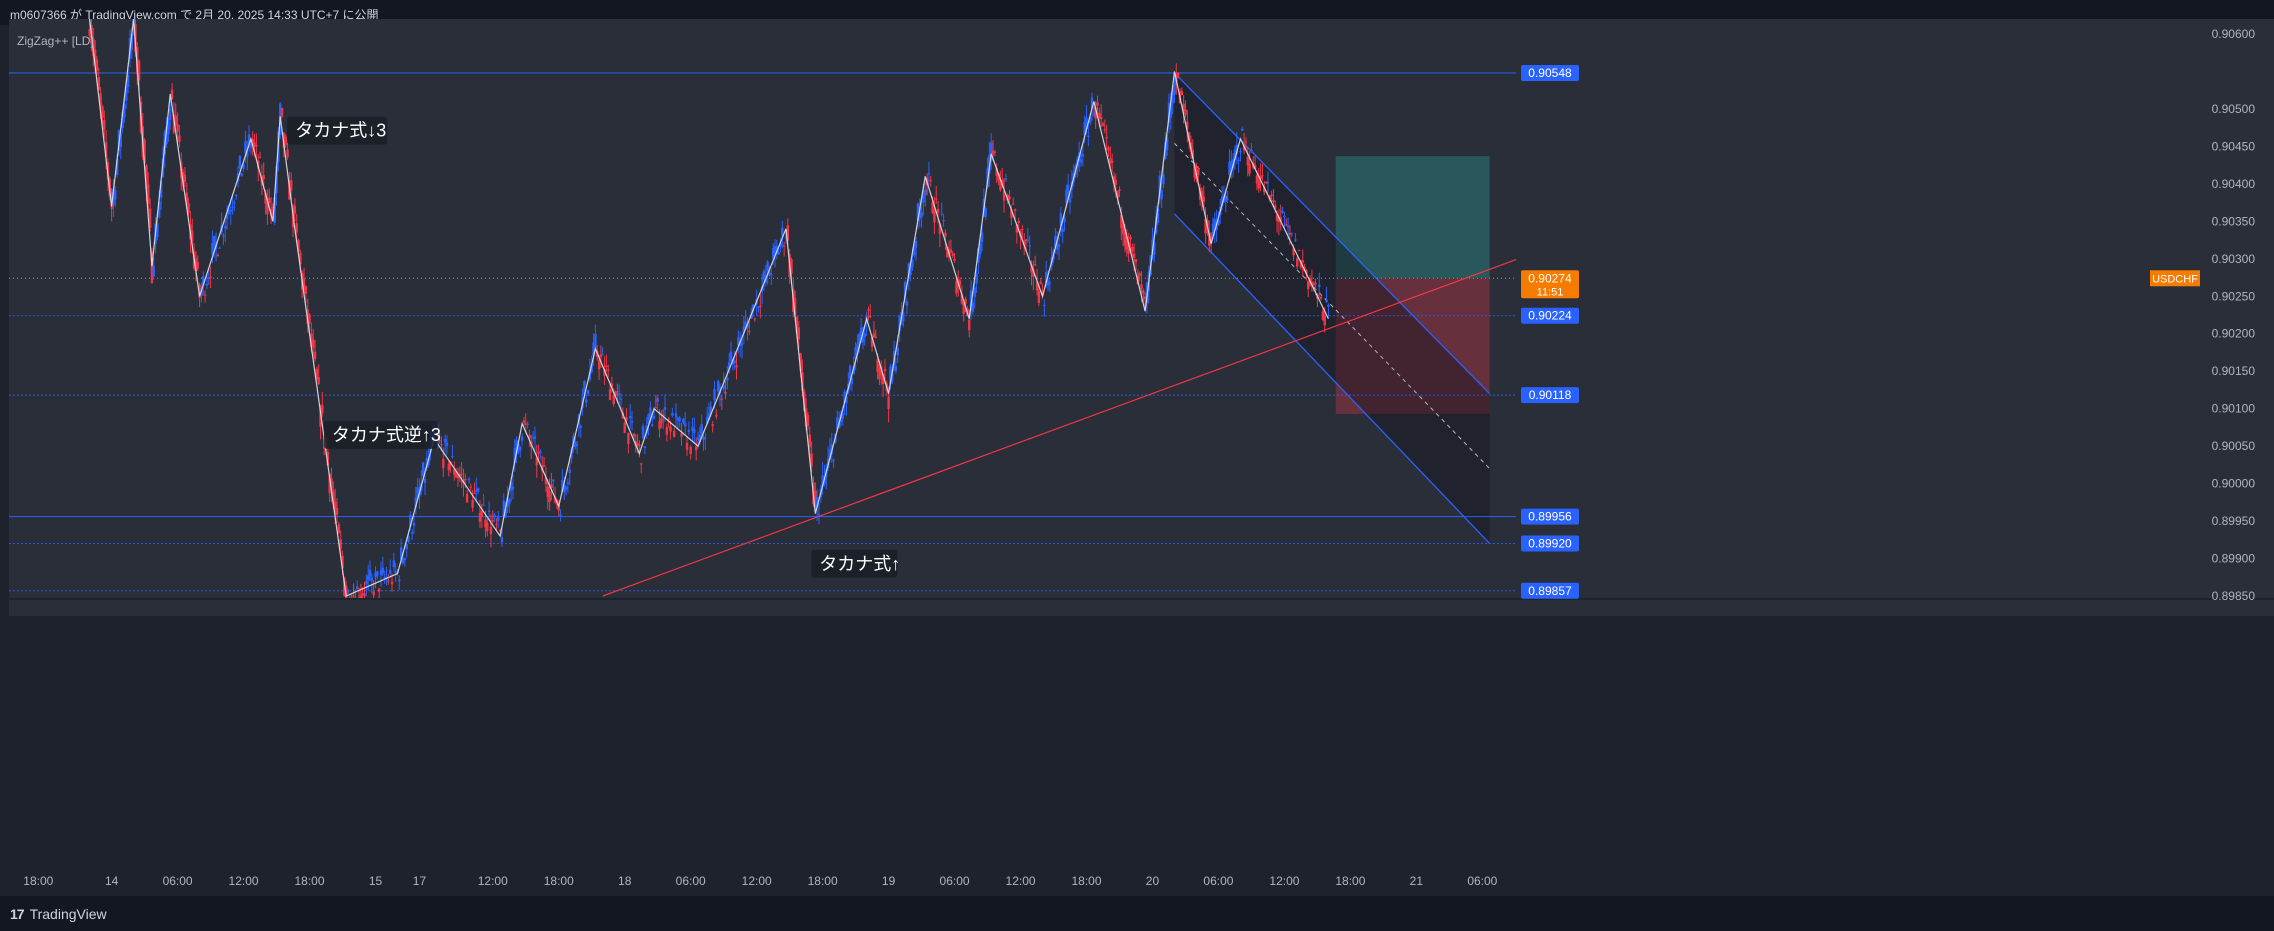  I want to click on level-tag-label: 0.89956, so click(1550, 517).